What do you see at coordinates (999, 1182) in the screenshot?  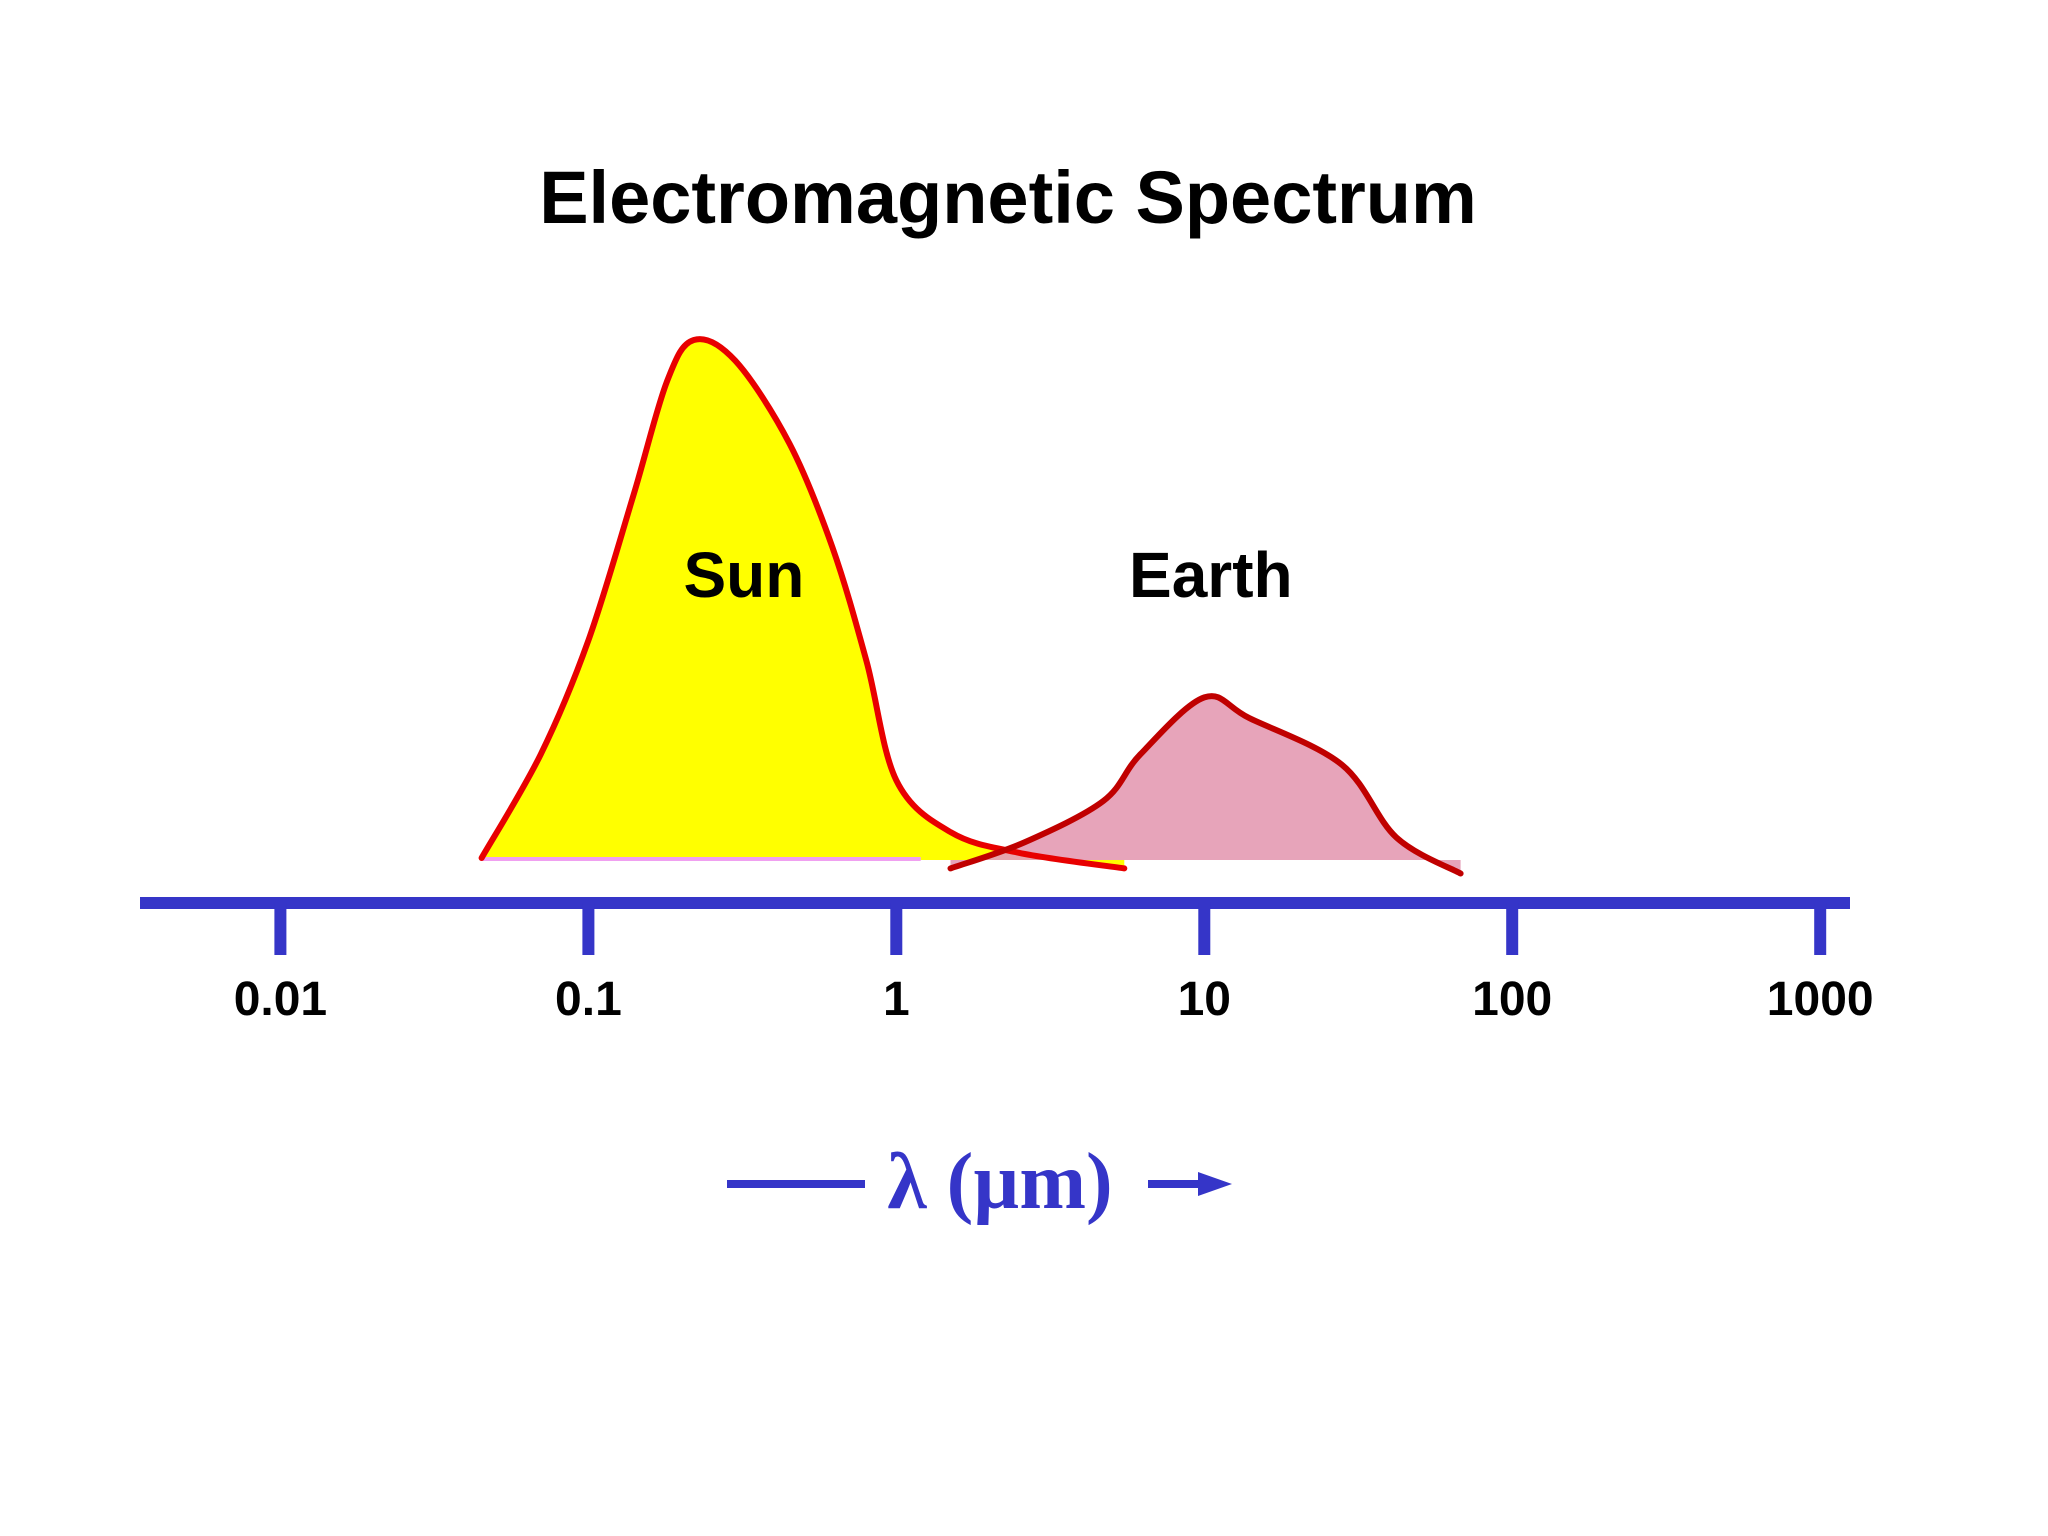 I see `x-label-text: λ (µm)` at bounding box center [999, 1182].